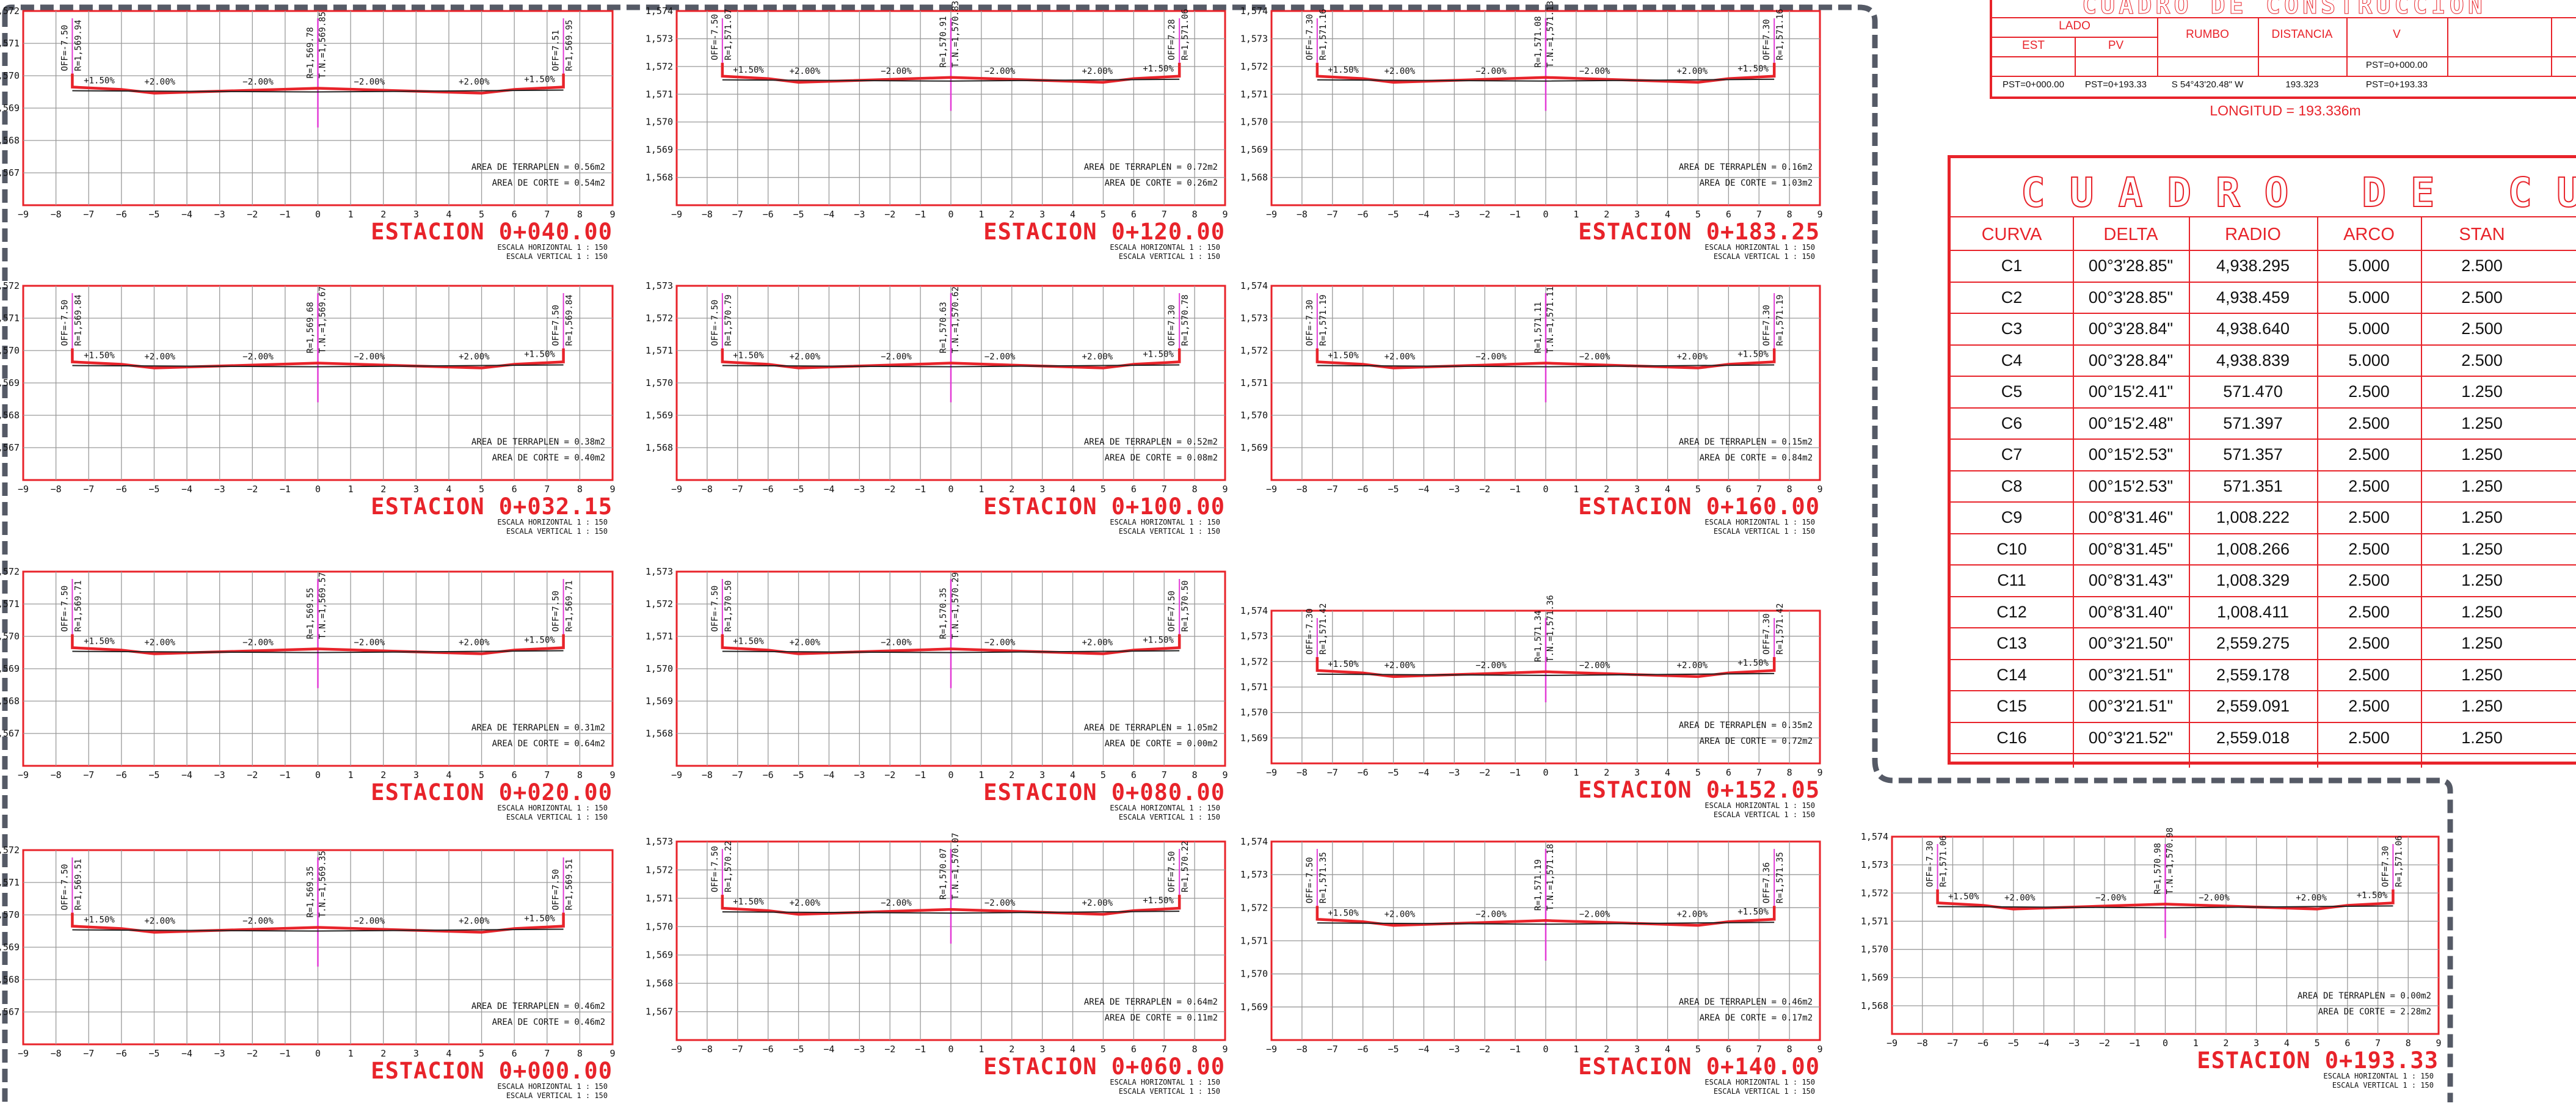 The width and height of the screenshot is (2576, 1106). Describe the element at coordinates (2171, 861) in the screenshot. I see `natural-ground-label: T.N.=1,570.98` at that location.